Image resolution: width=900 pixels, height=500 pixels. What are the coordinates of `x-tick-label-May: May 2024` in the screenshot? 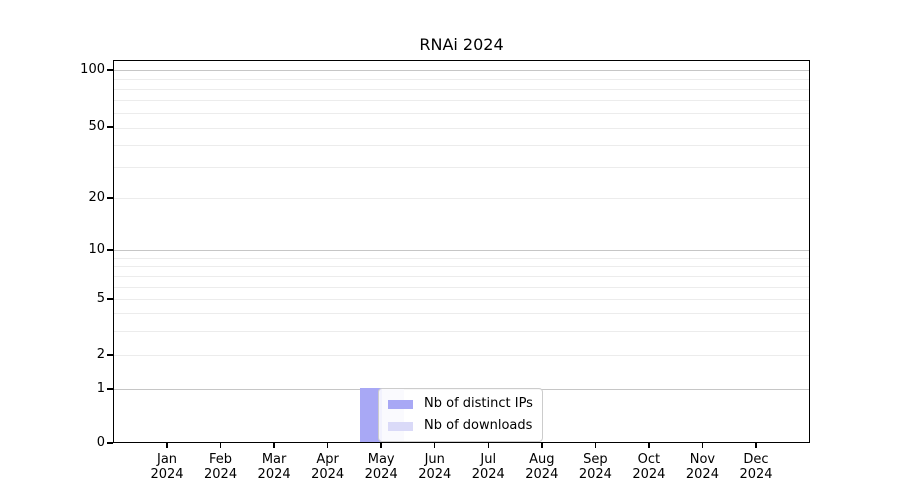 It's located at (381, 467).